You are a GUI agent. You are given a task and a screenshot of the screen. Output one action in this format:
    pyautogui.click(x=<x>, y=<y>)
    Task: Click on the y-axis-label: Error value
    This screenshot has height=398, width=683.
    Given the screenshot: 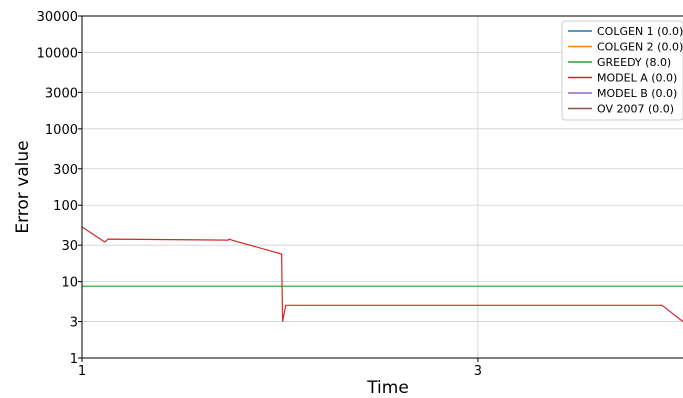 What is the action you would take?
    pyautogui.click(x=23, y=186)
    